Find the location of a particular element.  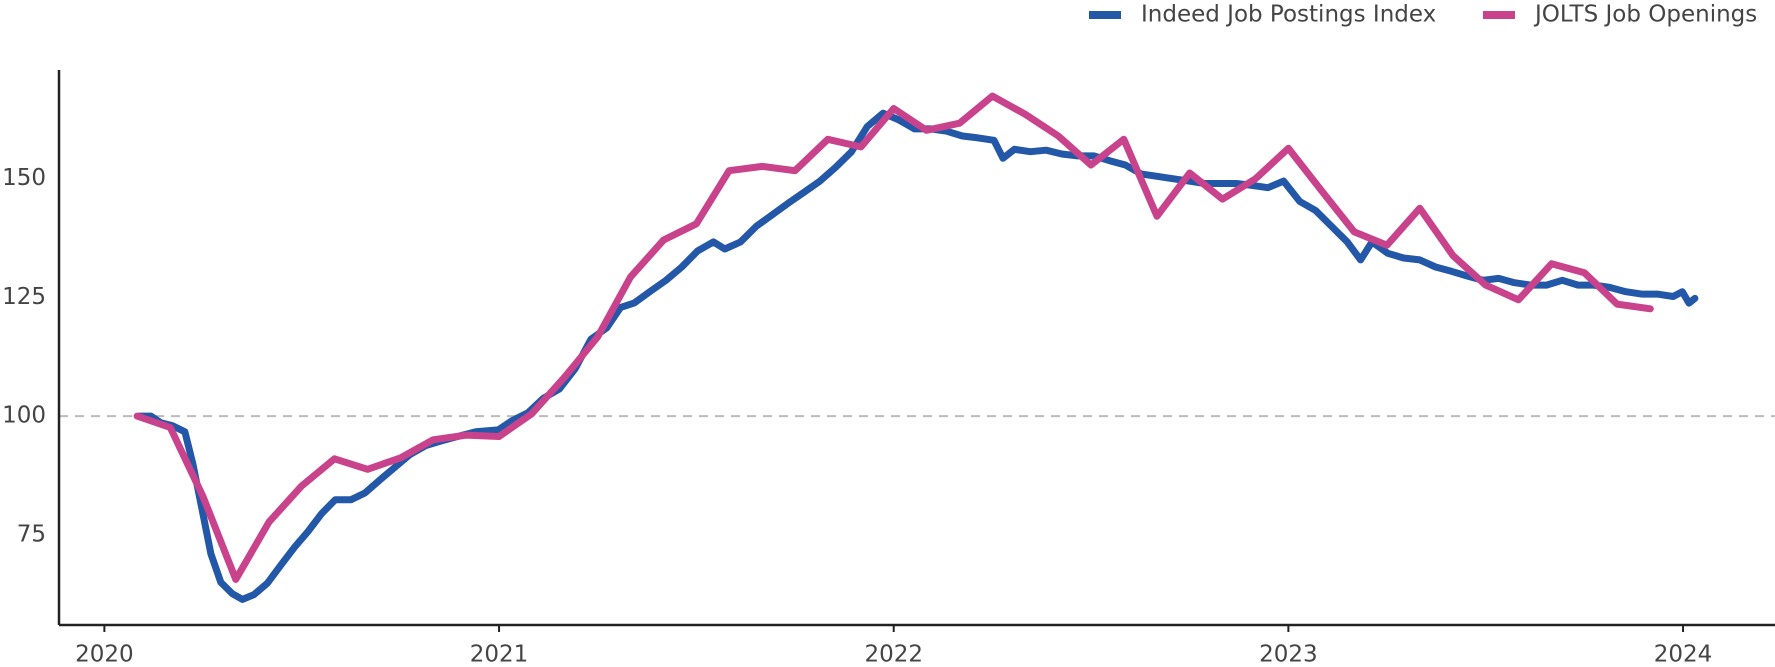

y-tick-label: 125 is located at coordinates (24, 297).